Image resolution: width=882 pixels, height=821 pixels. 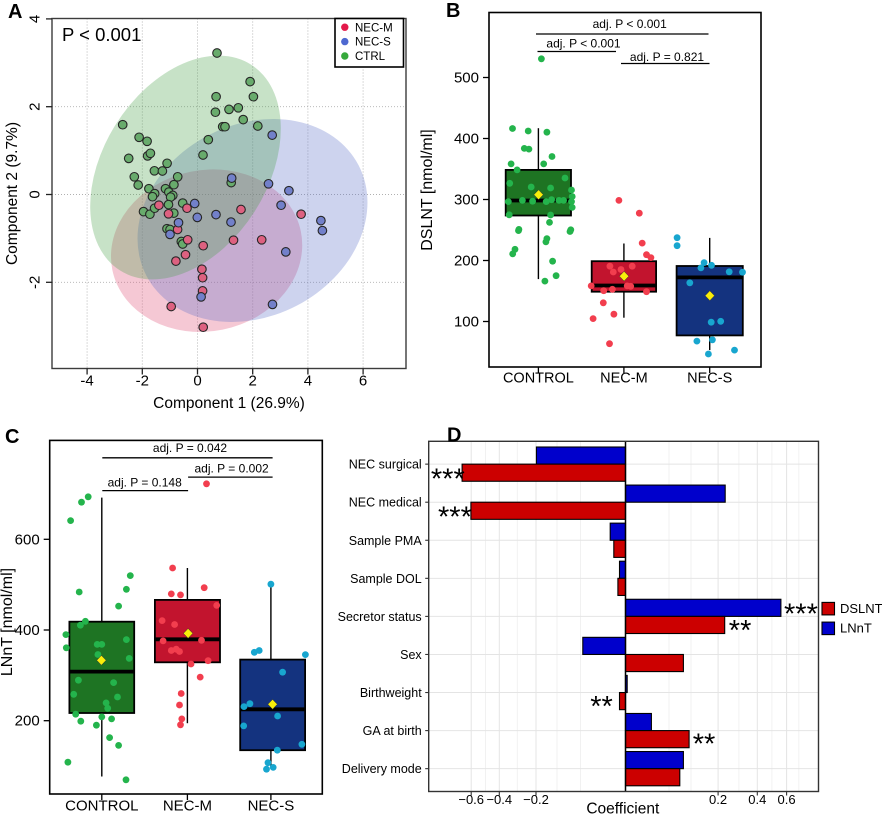 What do you see at coordinates (386, 541) in the screenshot?
I see `svg-text: Sample PMA` at bounding box center [386, 541].